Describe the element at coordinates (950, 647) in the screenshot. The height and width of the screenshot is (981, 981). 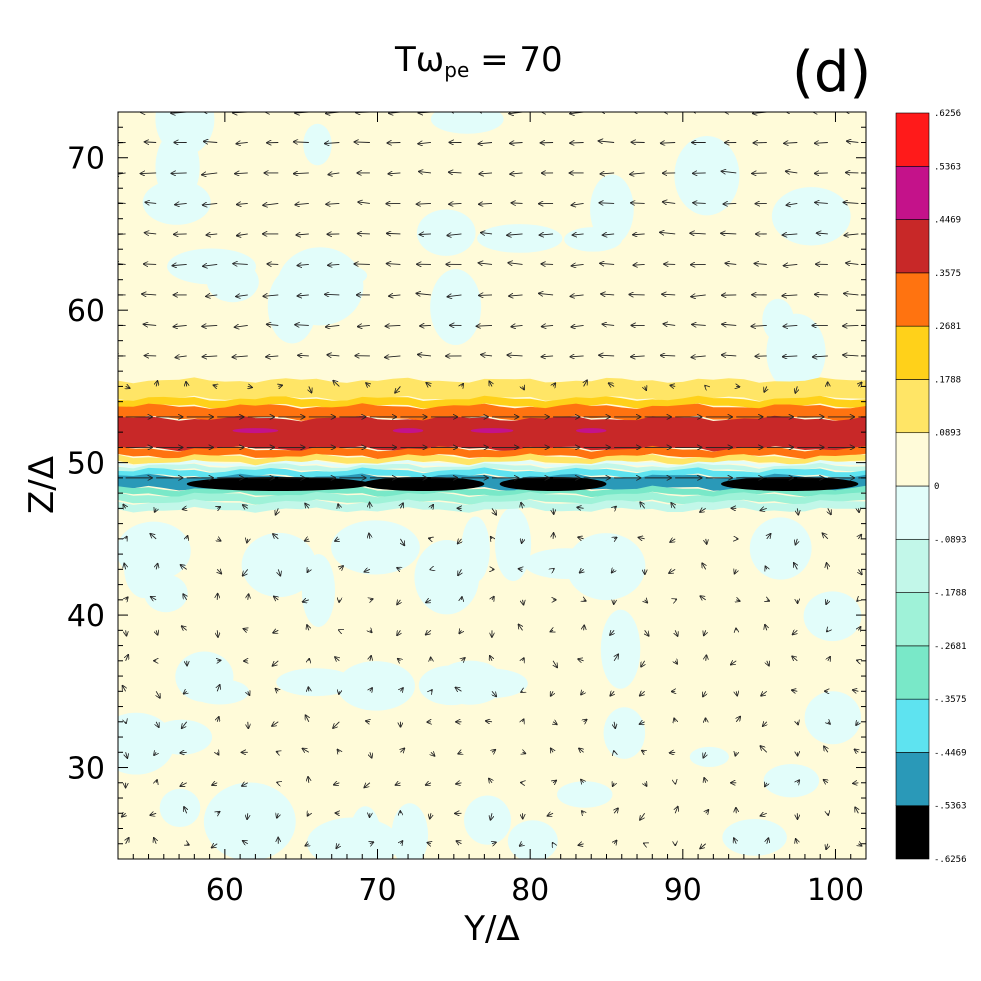
I see `colorbar-label: -.2681` at that location.